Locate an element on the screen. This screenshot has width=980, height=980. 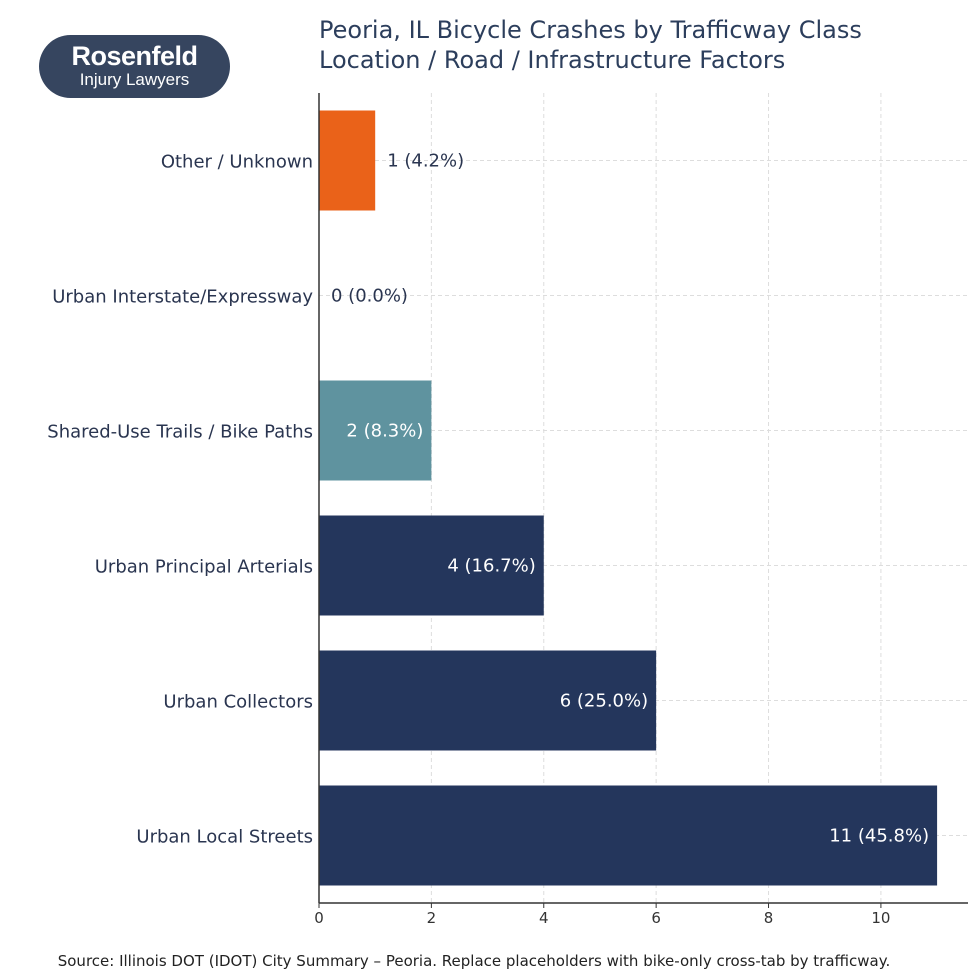
x-tick-label: 2 is located at coordinates (432, 918).